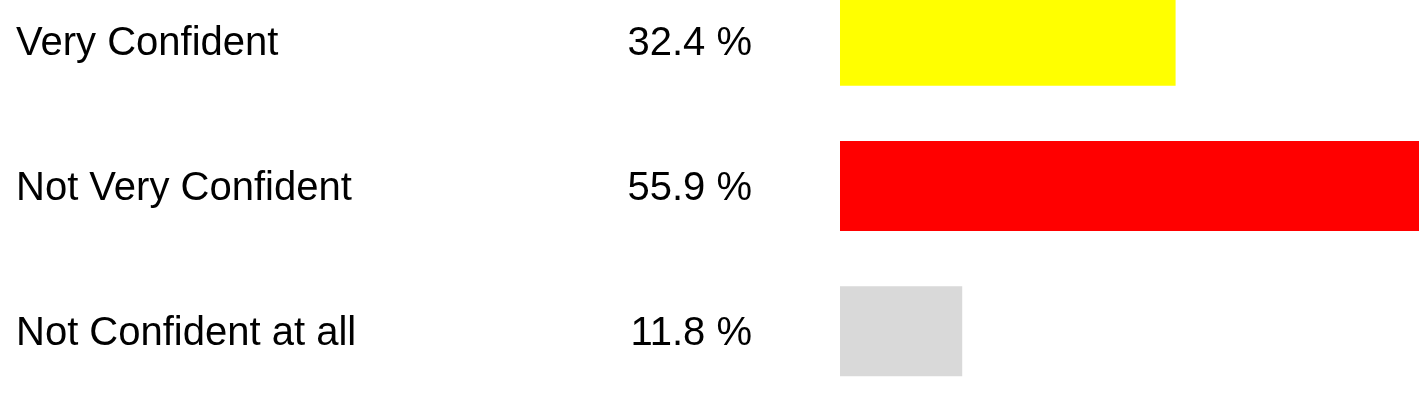 This screenshot has width=1427, height=412. What do you see at coordinates (184, 186) in the screenshot?
I see `y-tick-label: Not Very Confident` at bounding box center [184, 186].